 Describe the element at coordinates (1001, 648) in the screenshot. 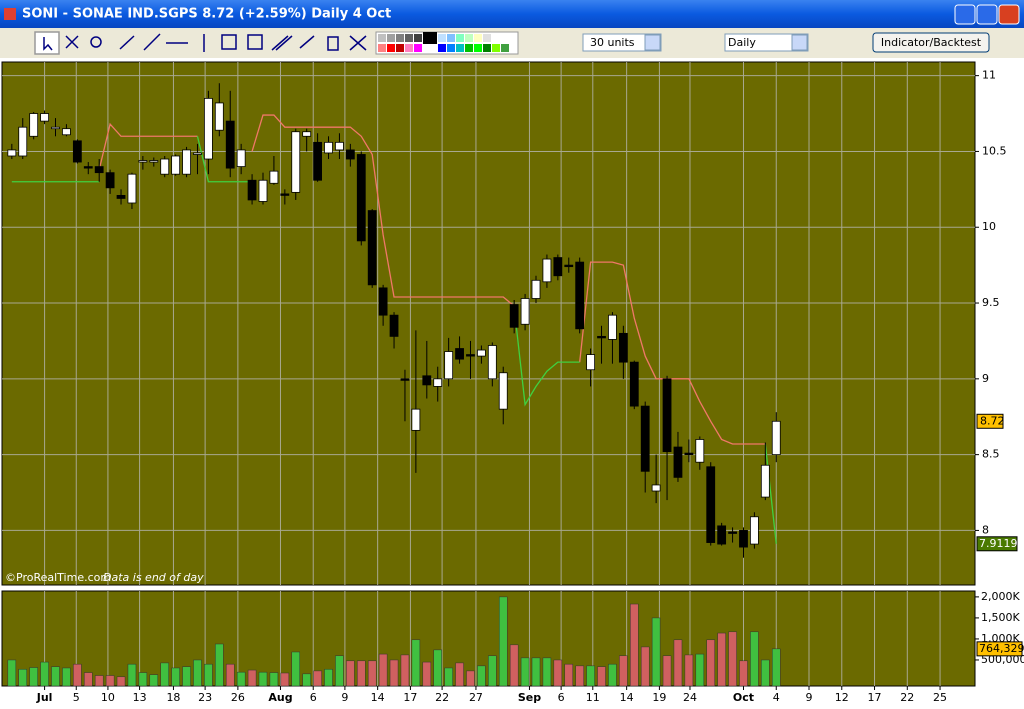

I see `last-volume: 764,329` at that location.